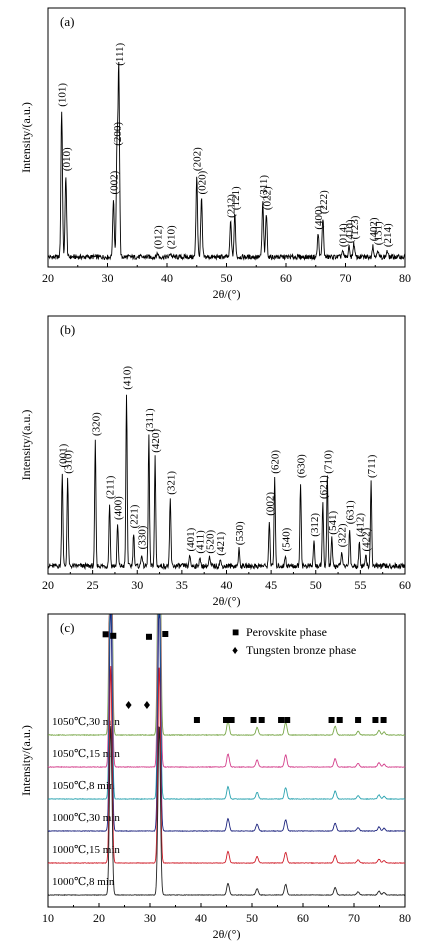 The width and height of the screenshot is (427, 945). Describe the element at coordinates (171, 483) in the screenshot. I see `chart-b-peak-label: (321)` at that location.